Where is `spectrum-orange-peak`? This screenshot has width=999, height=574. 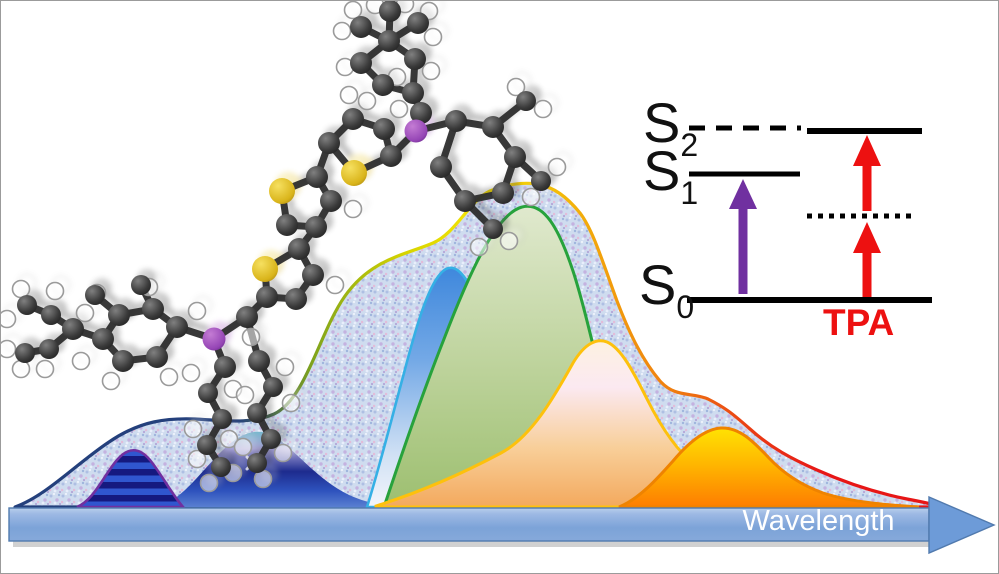
spectrum-orange-peak is located at coordinates (769, 467).